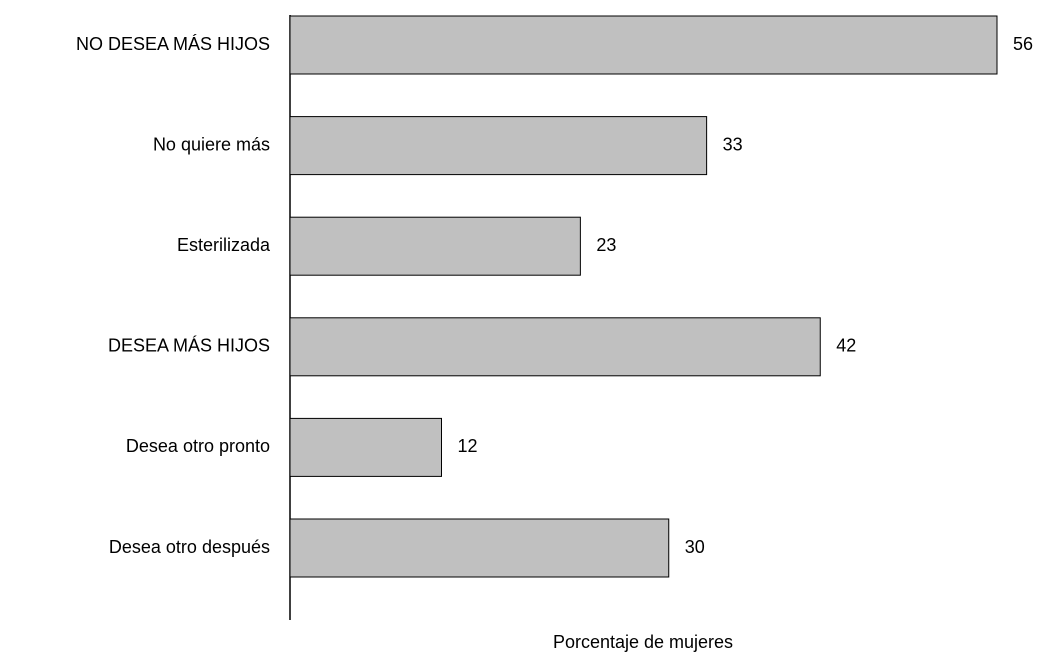 This screenshot has width=1042, height=656. Describe the element at coordinates (173, 44) in the screenshot. I see `y-tick-label: NO DESEA MÁS HIJOS` at that location.